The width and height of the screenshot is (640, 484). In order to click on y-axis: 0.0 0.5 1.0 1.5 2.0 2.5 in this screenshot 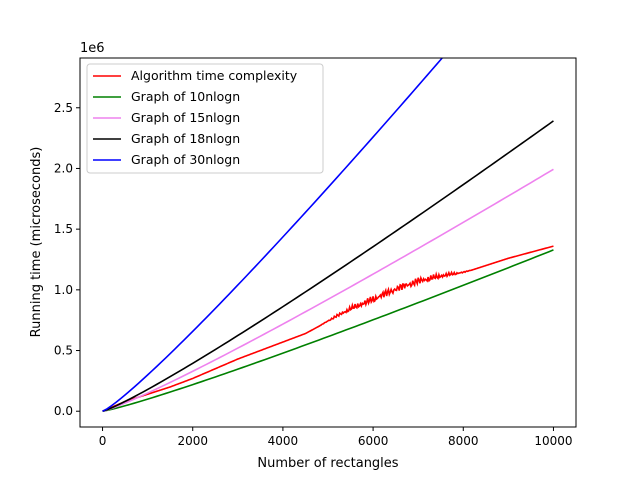, I will do `click(67, 259)`.